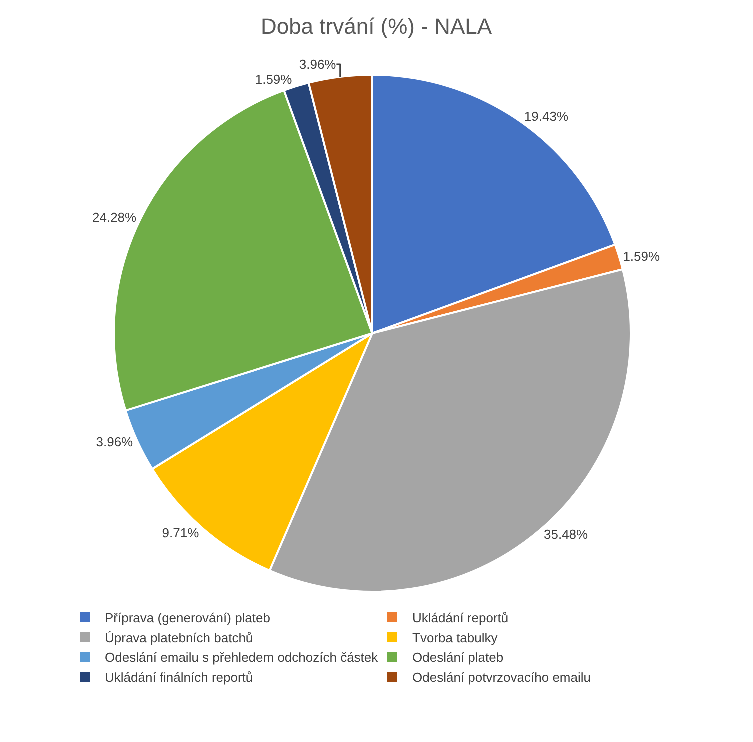  I want to click on legend-label: Tvorba tabulky, so click(455, 638).